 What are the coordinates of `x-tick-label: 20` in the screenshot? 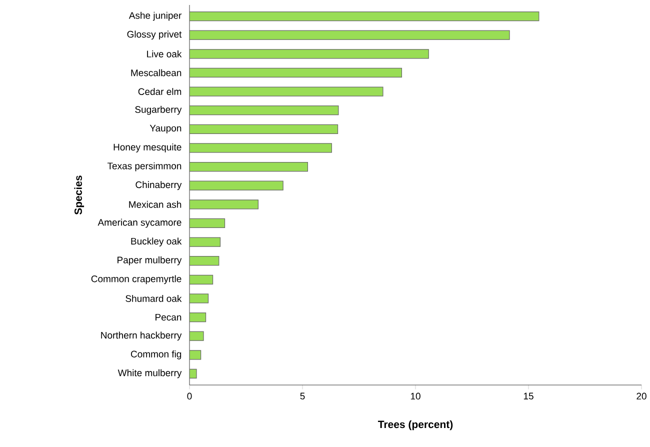 It's located at (641, 396).